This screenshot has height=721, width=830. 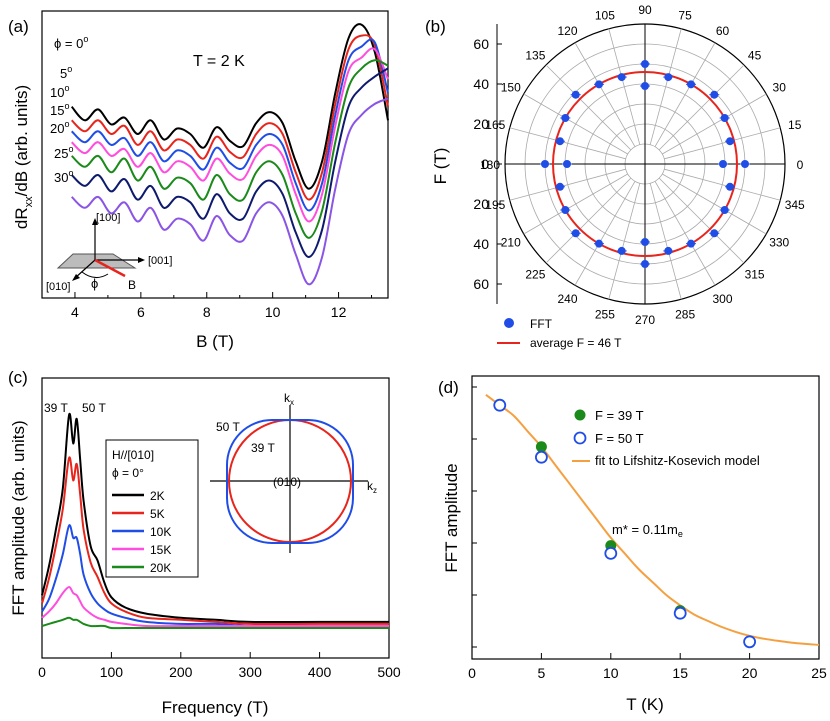 I want to click on legend-avg-label: average F = 46 T, so click(x=576, y=343).